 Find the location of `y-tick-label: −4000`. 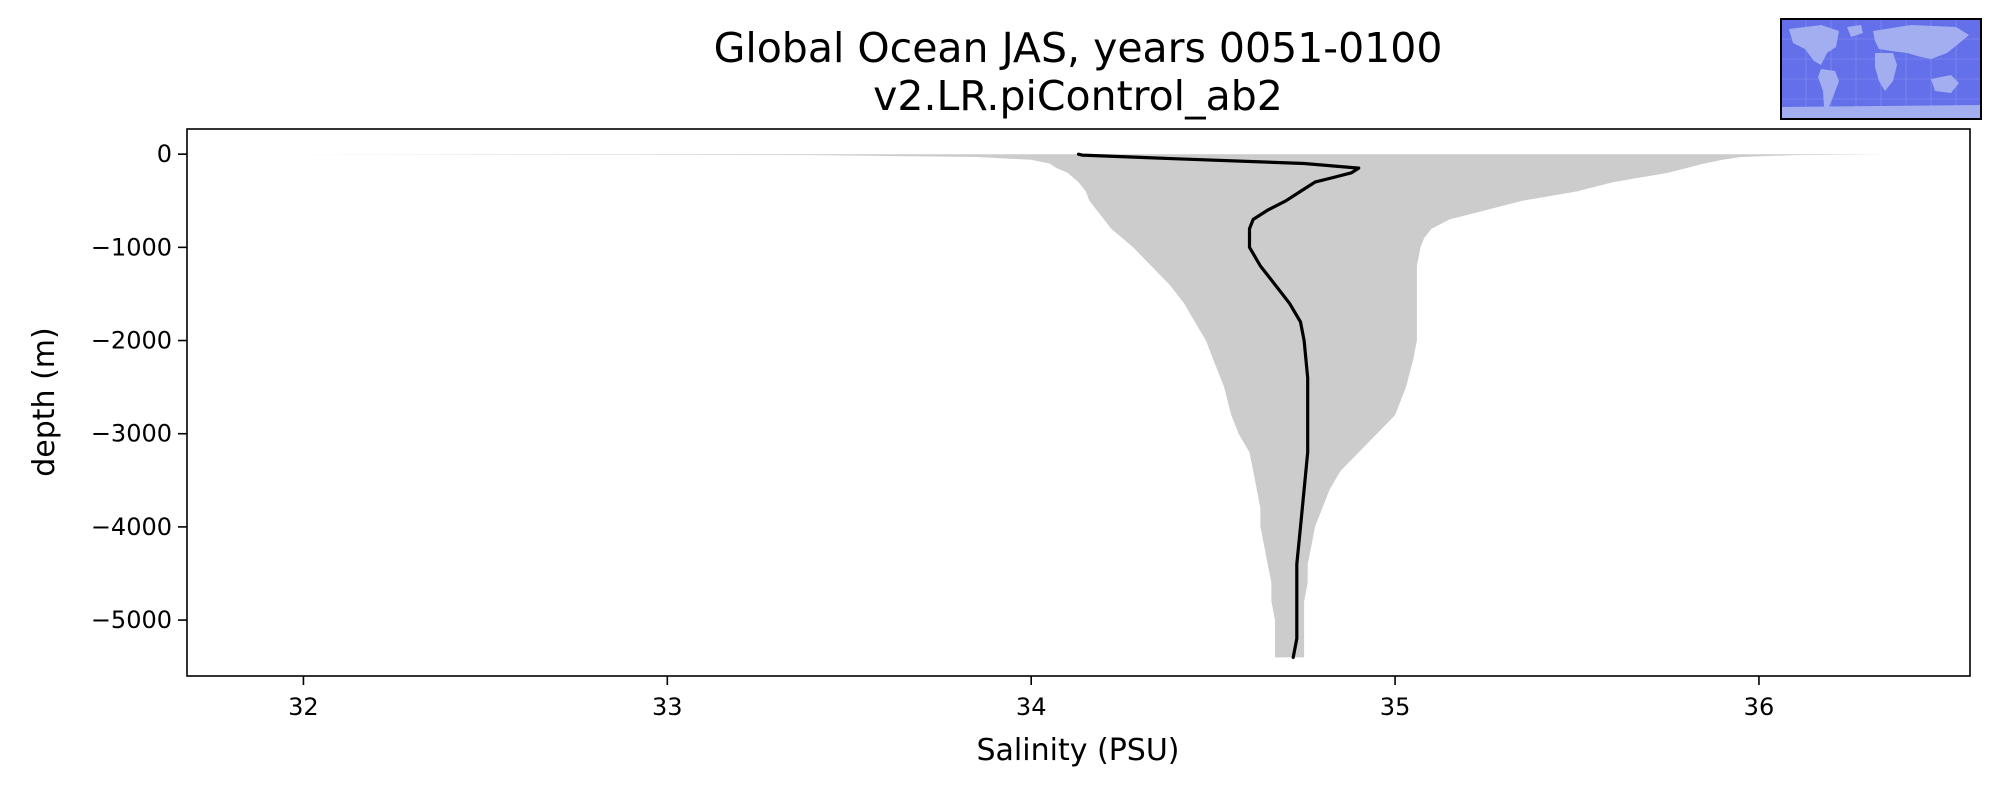

y-tick-label: −4000 is located at coordinates (131, 527).